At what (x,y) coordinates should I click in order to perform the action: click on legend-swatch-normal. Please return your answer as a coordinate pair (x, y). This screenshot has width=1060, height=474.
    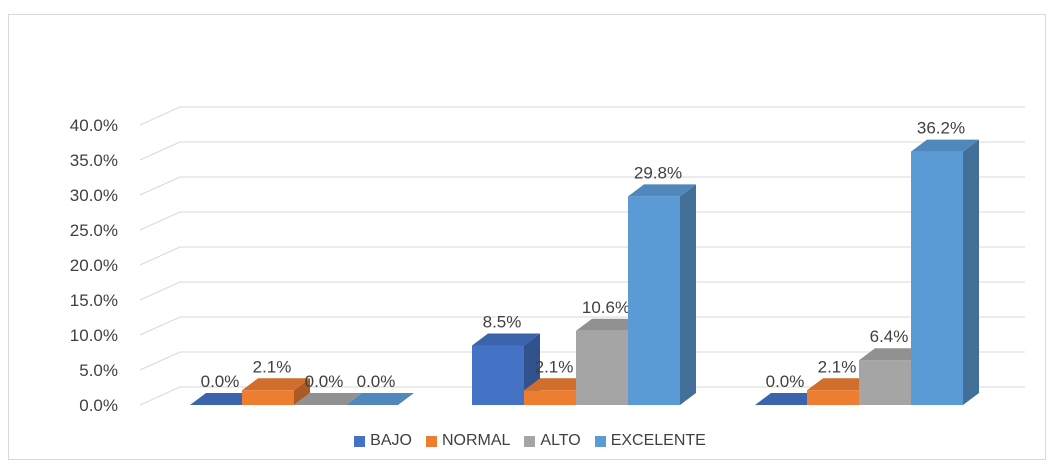
    Looking at the image, I should click on (431, 441).